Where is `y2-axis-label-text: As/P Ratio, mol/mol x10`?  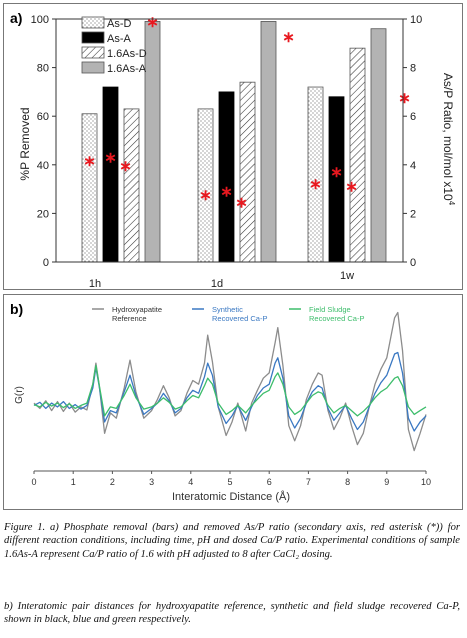 y2-axis-label-text: As/P Ratio, mol/mol x10 is located at coordinates (448, 137).